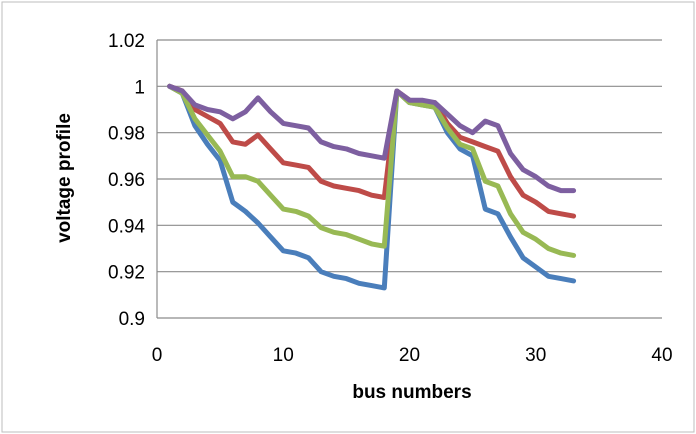  Describe the element at coordinates (283, 355) in the screenshot. I see `x-tick-label: 10` at that location.